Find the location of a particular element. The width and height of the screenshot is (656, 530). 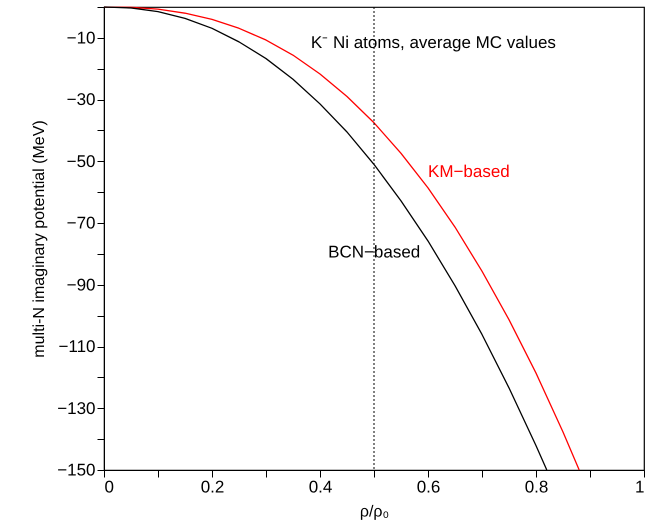

x-tick-label: 0.4 is located at coordinates (320, 487).